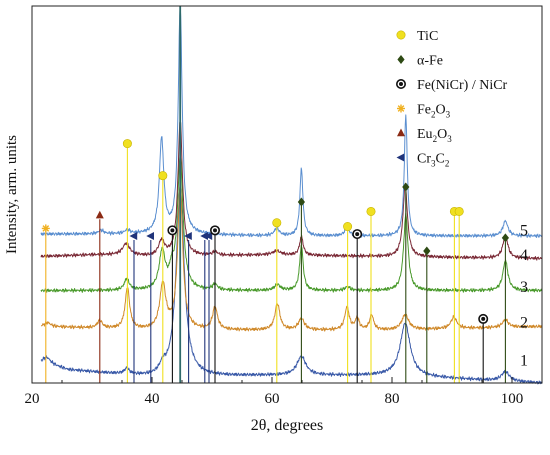 The image size is (550, 455). I want to click on phase-marker-triangle, so click(99, 214).